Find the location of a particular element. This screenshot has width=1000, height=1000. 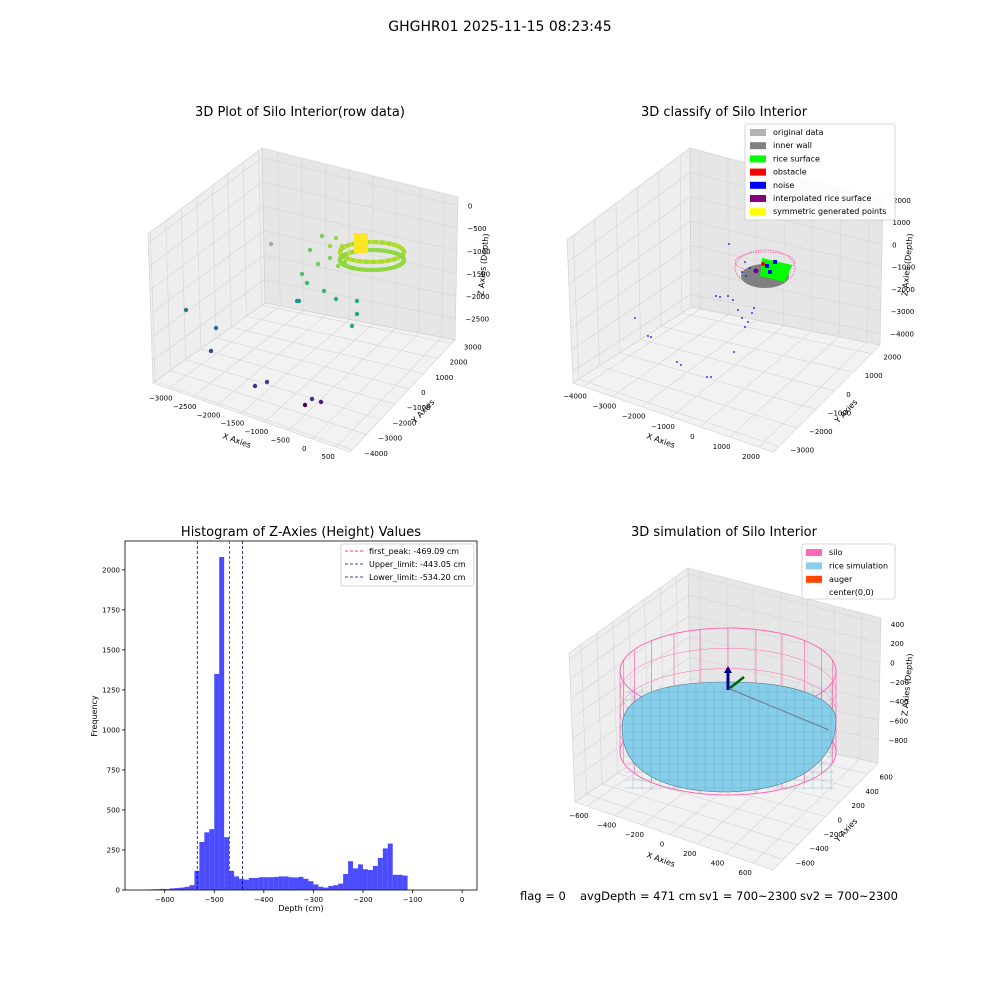

y-tick-label: 0 is located at coordinates (118, 891).